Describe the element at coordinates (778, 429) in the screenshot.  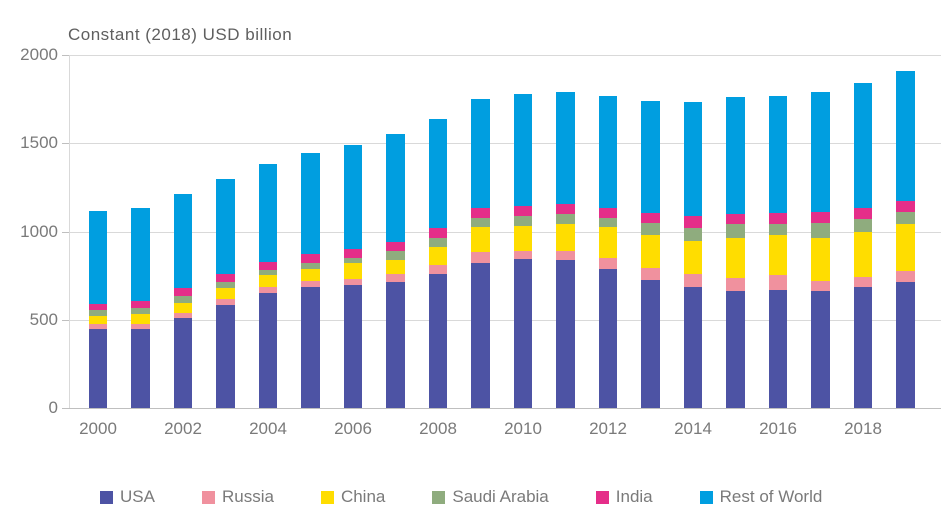
I see `x-tick-label: 2016` at that location.